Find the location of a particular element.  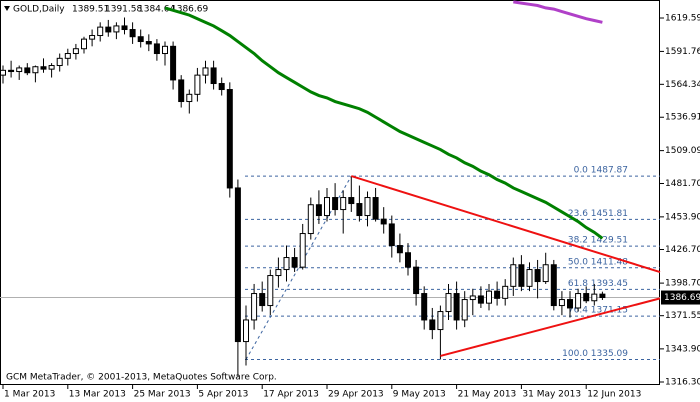

x-tick-label: 9 May 2013 is located at coordinates (419, 395).